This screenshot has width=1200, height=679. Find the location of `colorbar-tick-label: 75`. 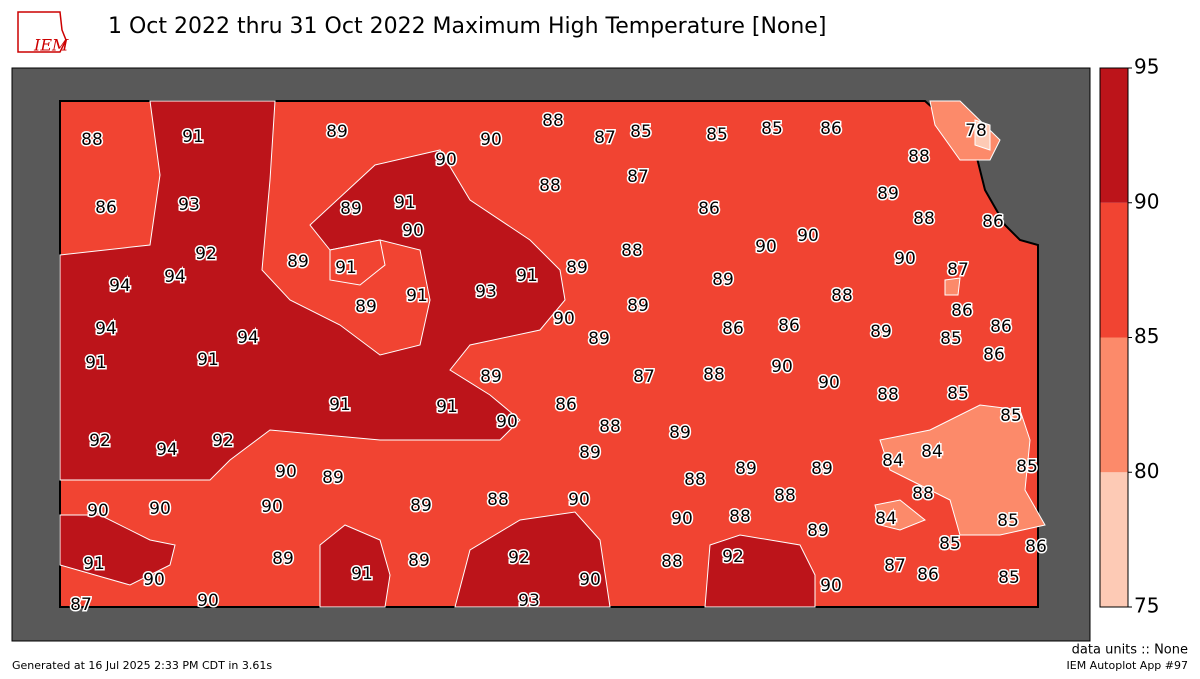

colorbar-tick-label: 75 is located at coordinates (1146, 606).